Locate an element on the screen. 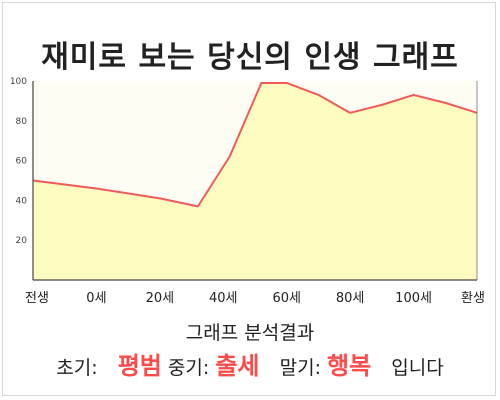  x-tick-label: 20세 is located at coordinates (160, 298).